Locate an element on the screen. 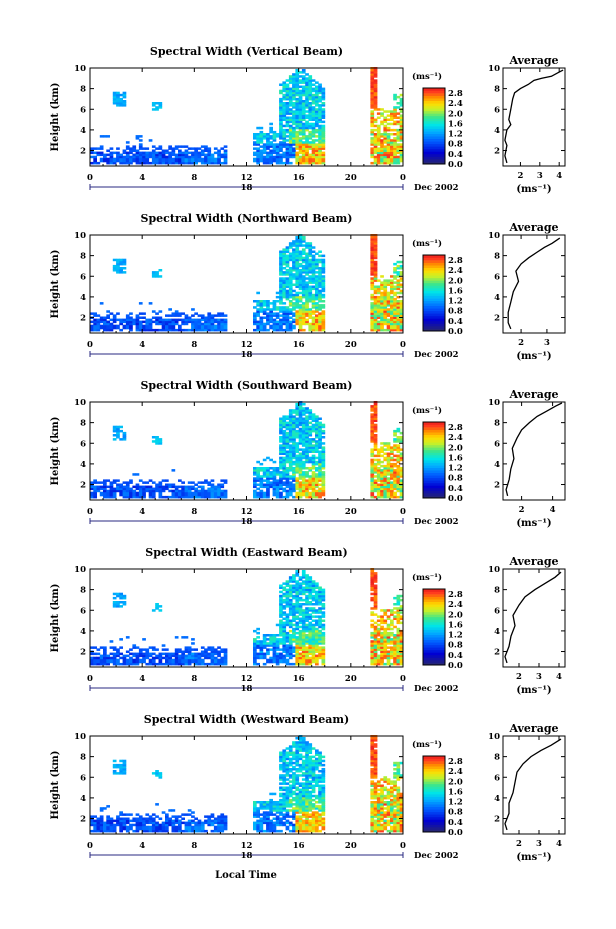  average-y-tick-label: 6 is located at coordinates (497, 110).